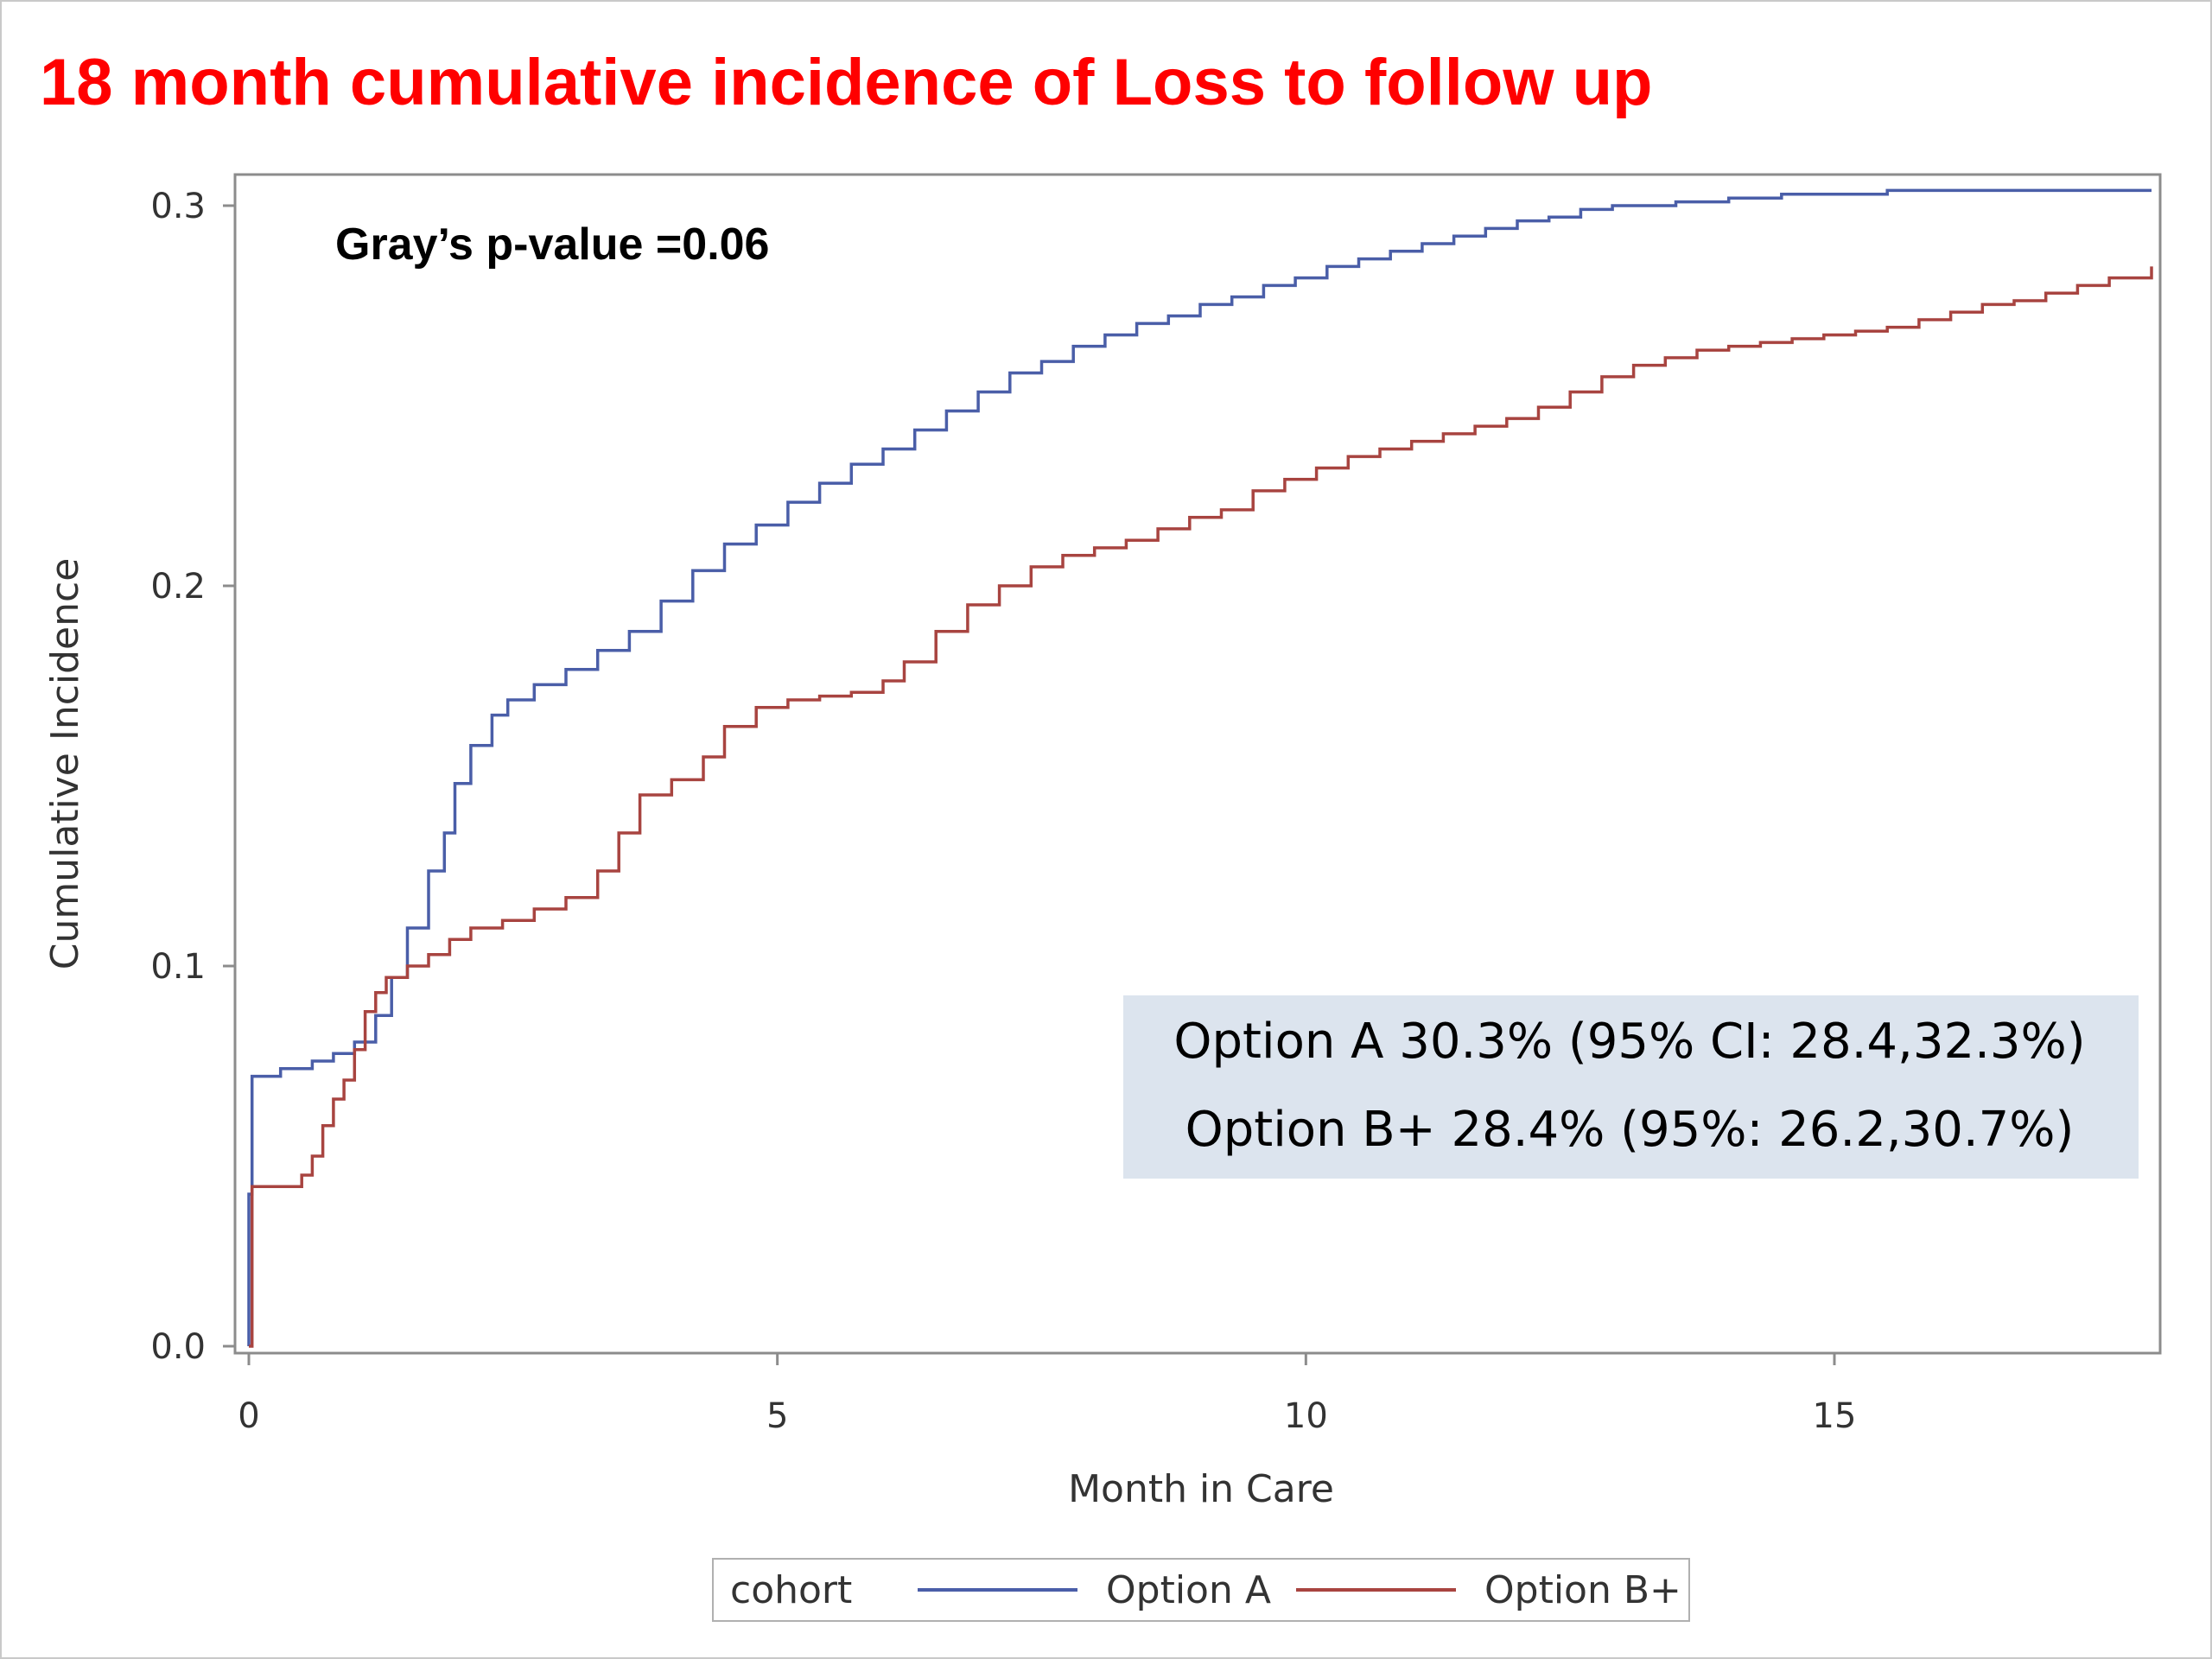  What do you see at coordinates (1630, 1130) in the screenshot?
I see `summary-line-option-b: Option B+ 28.4% (95%: 26.2,30.7%)` at bounding box center [1630, 1130].